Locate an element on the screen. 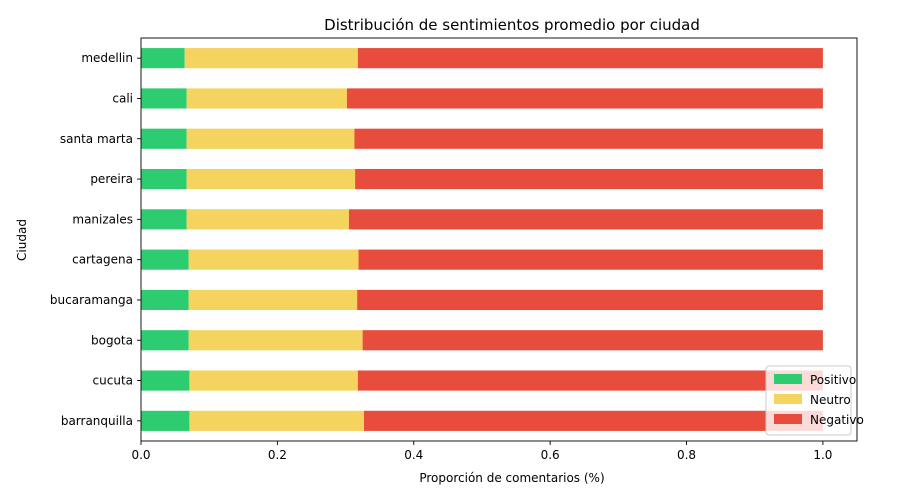 The height and width of the screenshot is (500, 900). legend-label-neutro: Neutro is located at coordinates (830, 400).